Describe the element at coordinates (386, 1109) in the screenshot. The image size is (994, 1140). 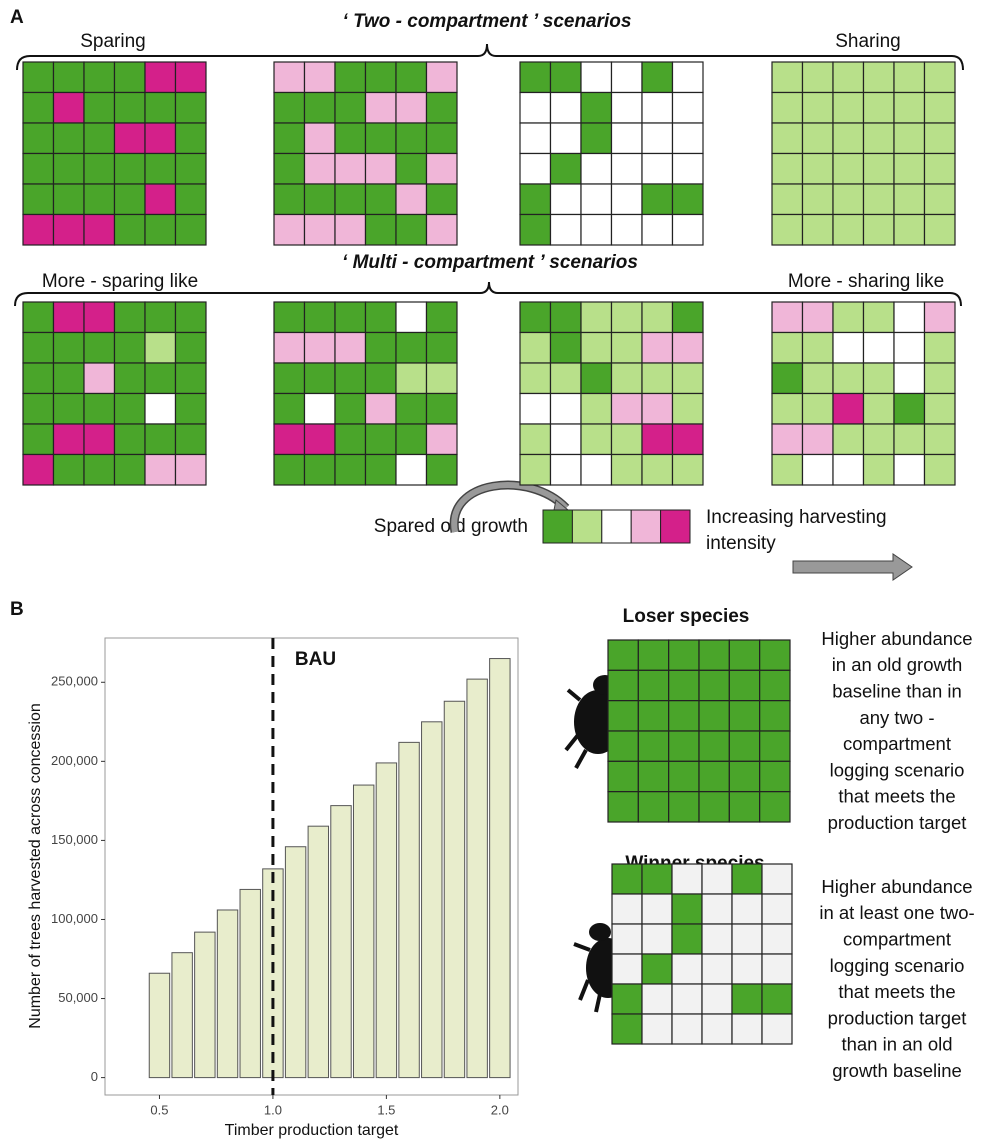
I see `x-tick-label: 1.5` at that location.